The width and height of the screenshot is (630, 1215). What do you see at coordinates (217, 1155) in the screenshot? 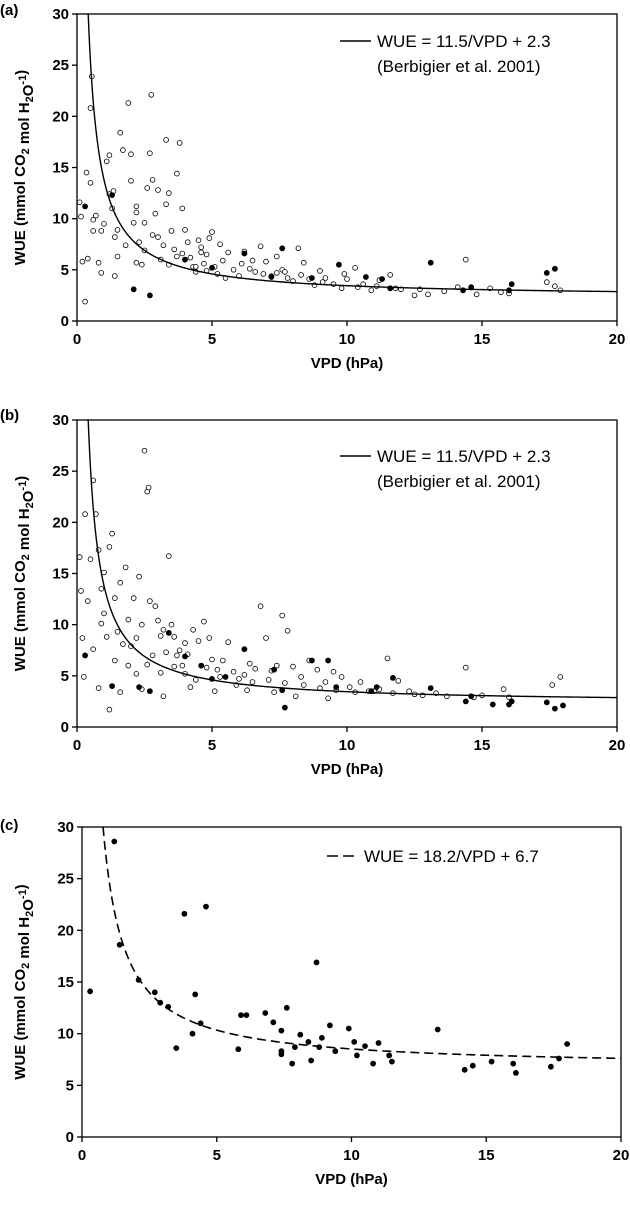
I see `x-tick-label-c: 5` at bounding box center [217, 1155].